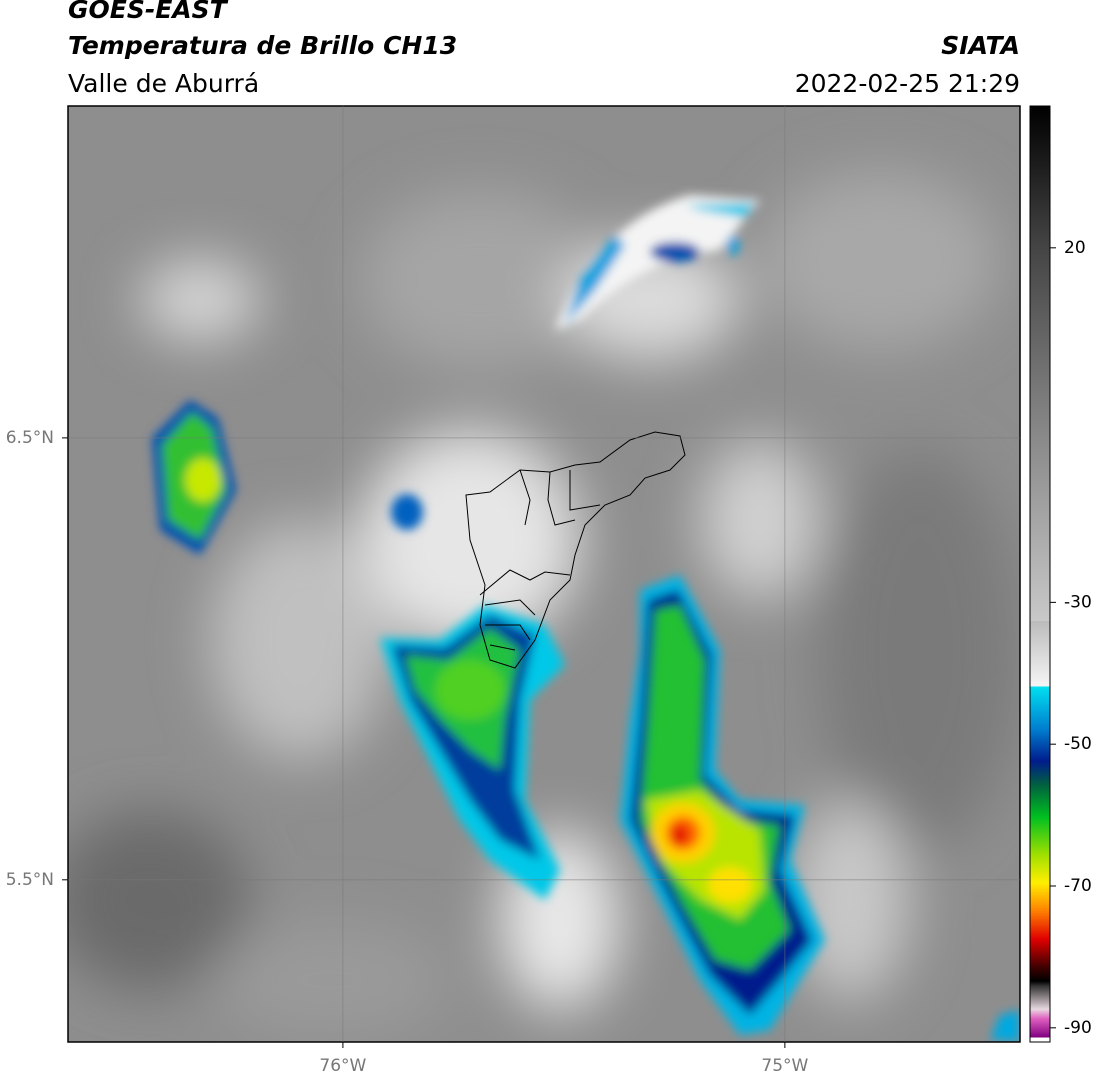  Describe the element at coordinates (907, 83) in the screenshot. I see `datetime-label: 2022-02-25 21:29` at that location.